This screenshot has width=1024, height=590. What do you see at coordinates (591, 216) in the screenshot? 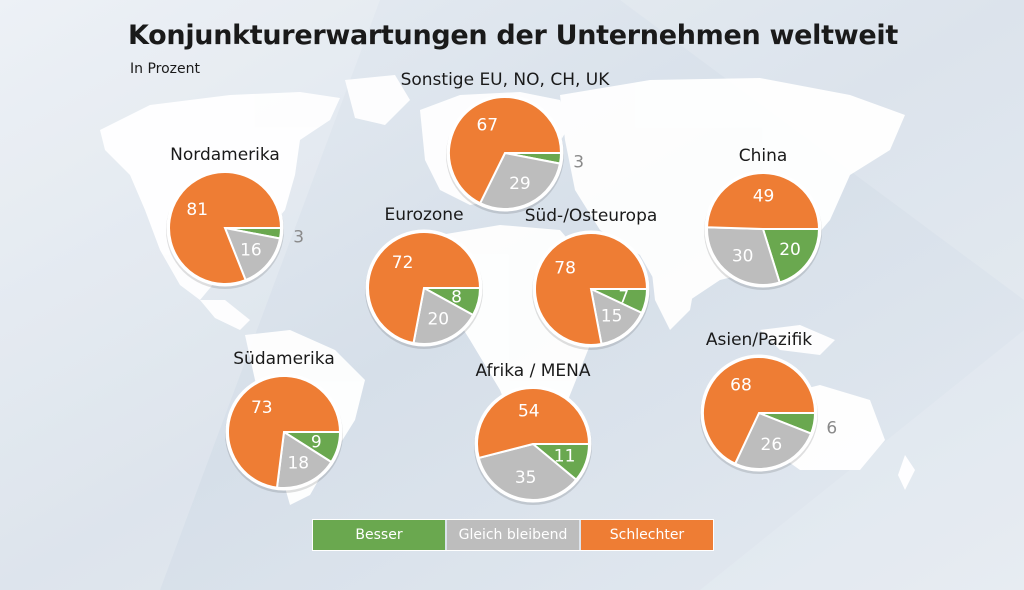
I see `pie-title: Süd-/Osteuropa` at bounding box center [591, 216].